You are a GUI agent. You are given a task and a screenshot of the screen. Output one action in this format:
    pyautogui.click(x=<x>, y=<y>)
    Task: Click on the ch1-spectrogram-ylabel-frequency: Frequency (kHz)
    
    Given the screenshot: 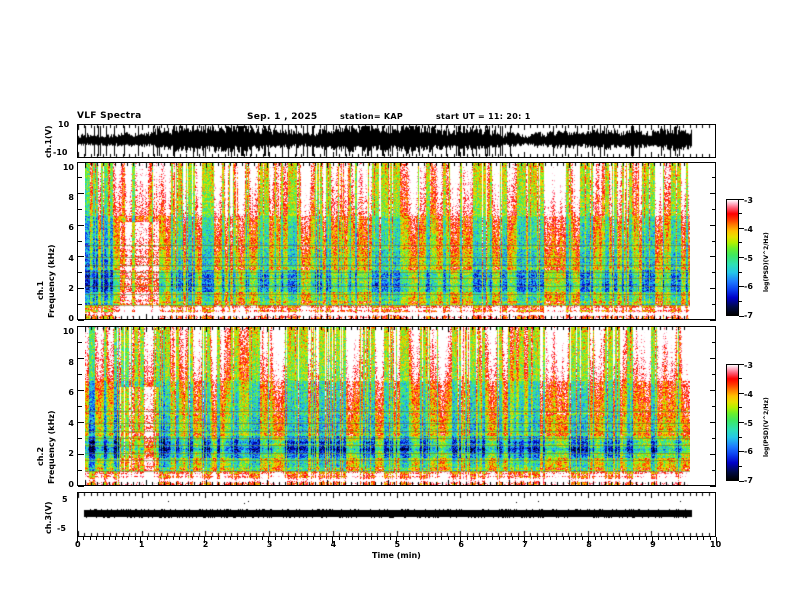 What is the action you would take?
    pyautogui.click(x=51, y=281)
    